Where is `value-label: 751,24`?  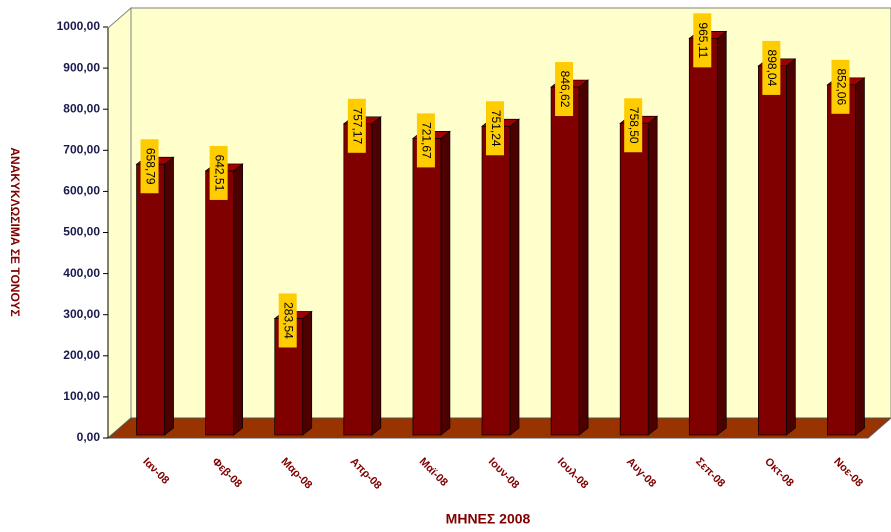 value-label: 751,24 is located at coordinates (496, 128).